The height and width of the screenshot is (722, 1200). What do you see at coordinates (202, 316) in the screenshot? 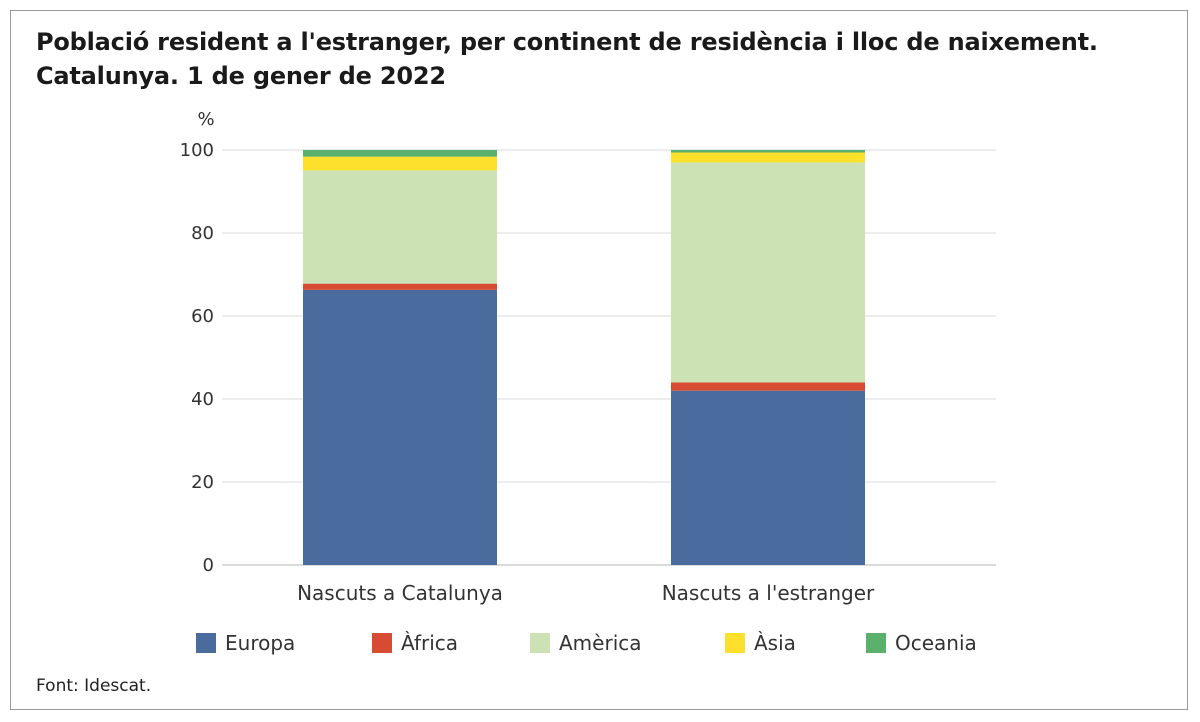
I see `y-tick-label: 60` at bounding box center [202, 316].